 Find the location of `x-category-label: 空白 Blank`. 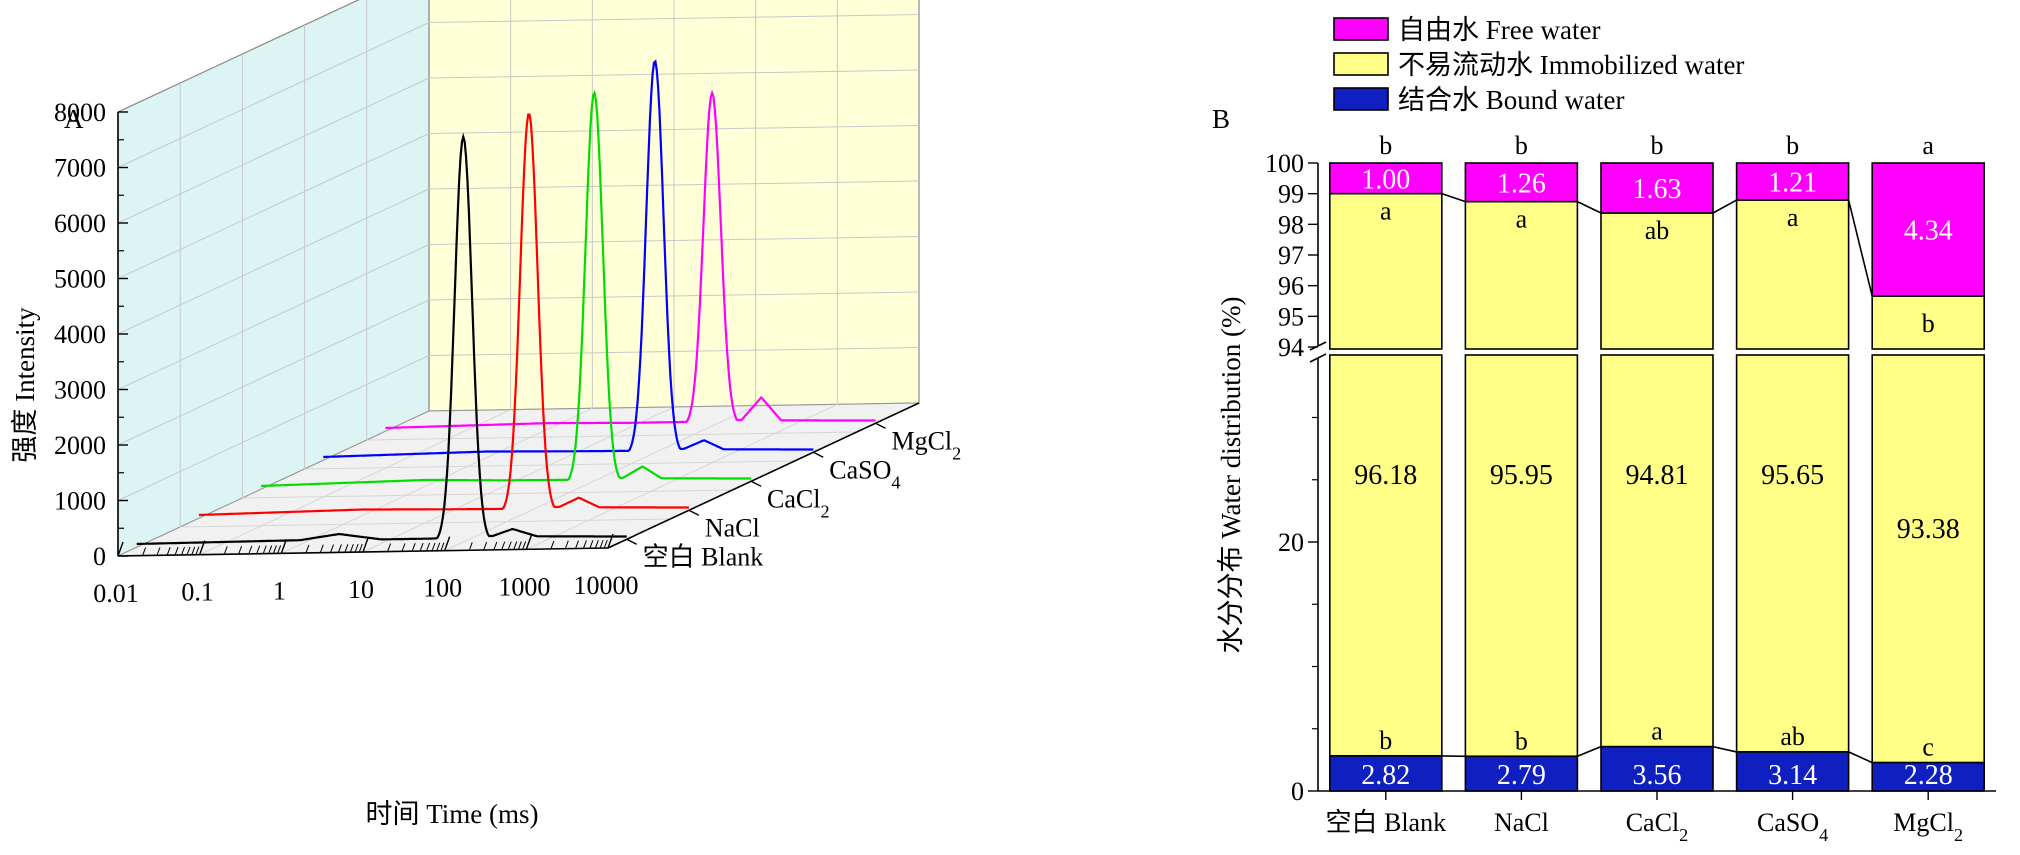

x-category-label: 空白 Blank is located at coordinates (1385, 822).